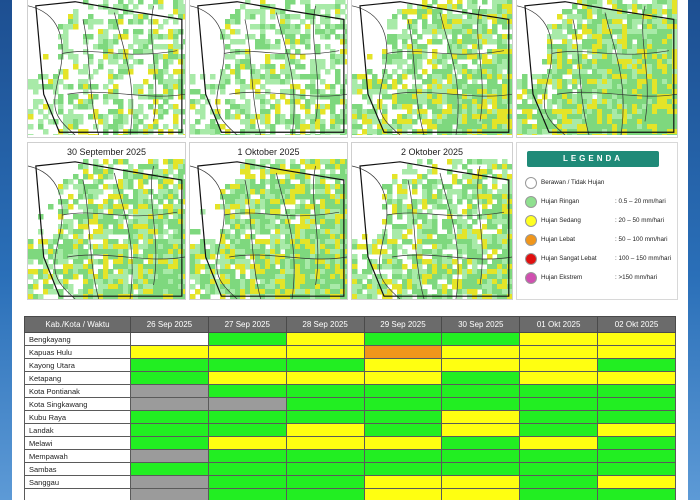 This screenshot has height=500, width=700. What do you see at coordinates (569, 258) in the screenshot?
I see `legend-label: Hujan Sangat Lebat` at bounding box center [569, 258].